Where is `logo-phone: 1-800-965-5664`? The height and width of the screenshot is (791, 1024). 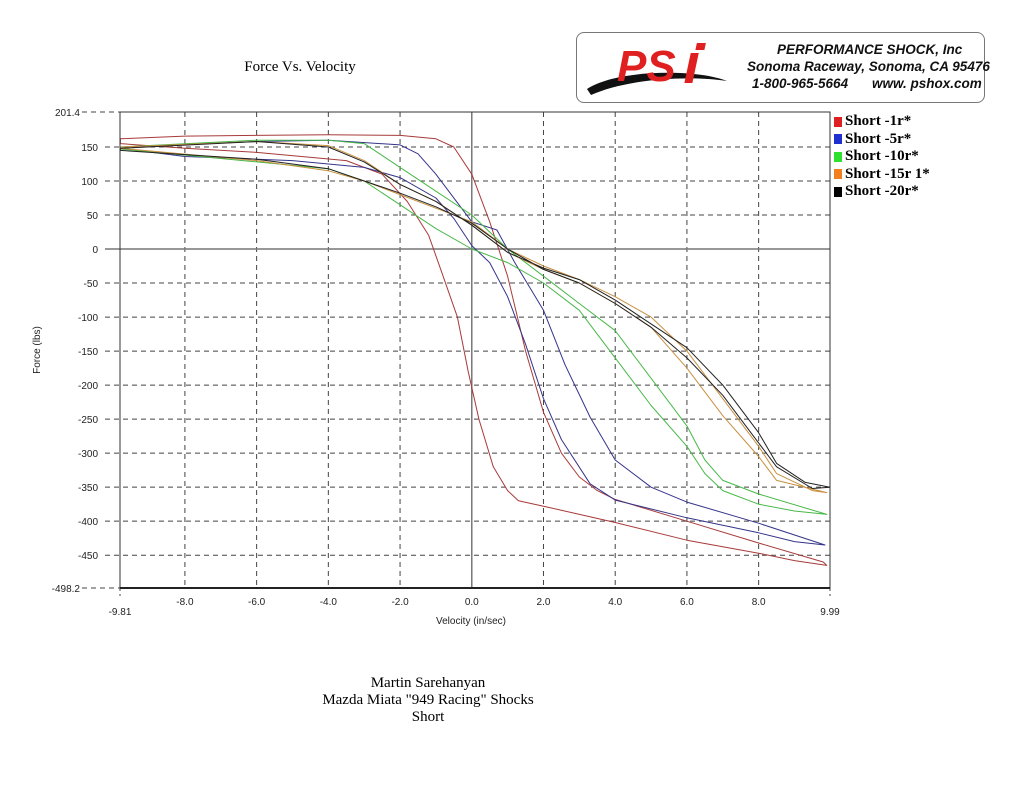 logo-phone: 1-800-965-5664 is located at coordinates (800, 83).